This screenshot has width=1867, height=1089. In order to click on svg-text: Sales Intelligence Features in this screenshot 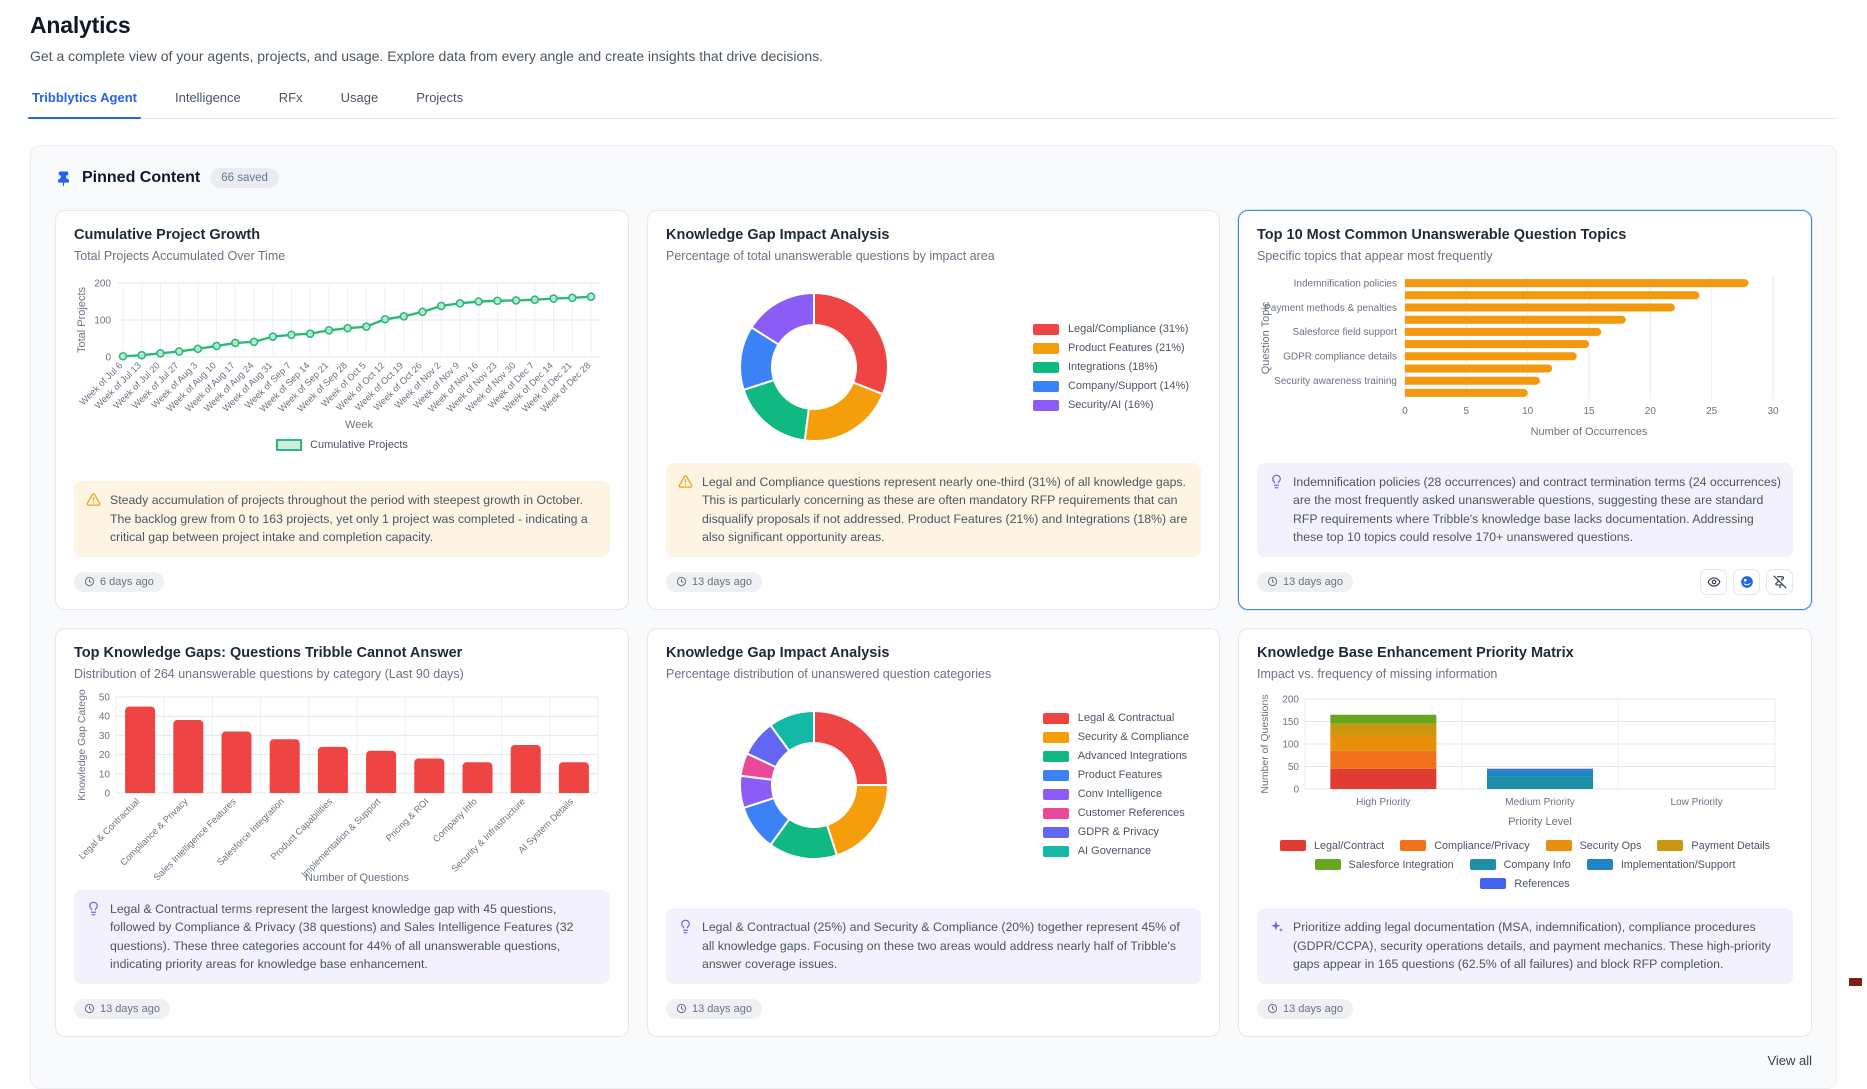, I will do `click(195, 839)`.